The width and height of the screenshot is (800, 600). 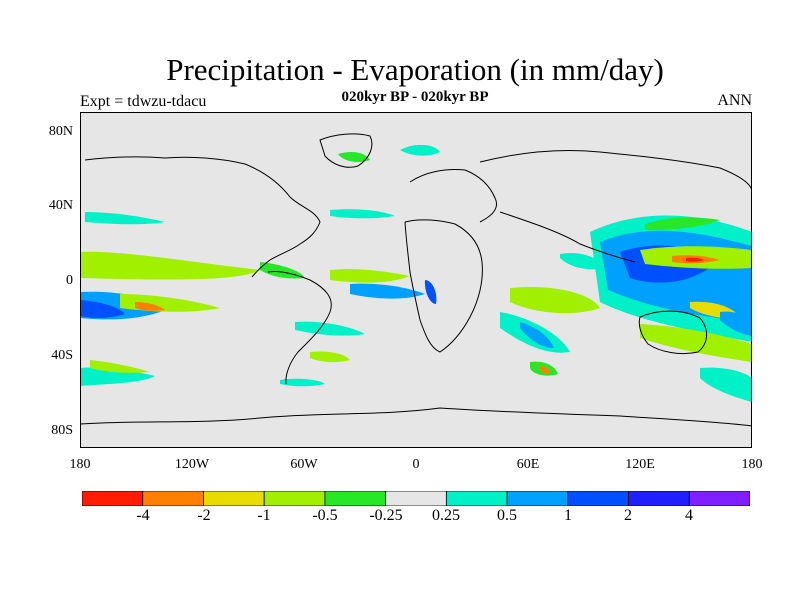 What do you see at coordinates (628, 515) in the screenshot?
I see `colorbar-label: 2` at bounding box center [628, 515].